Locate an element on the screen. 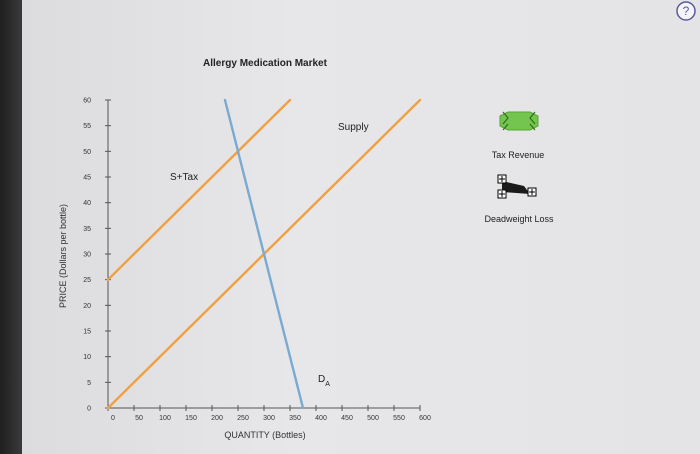 The image size is (700, 454). deadweight-loss-tool-icon is located at coordinates (517, 186).